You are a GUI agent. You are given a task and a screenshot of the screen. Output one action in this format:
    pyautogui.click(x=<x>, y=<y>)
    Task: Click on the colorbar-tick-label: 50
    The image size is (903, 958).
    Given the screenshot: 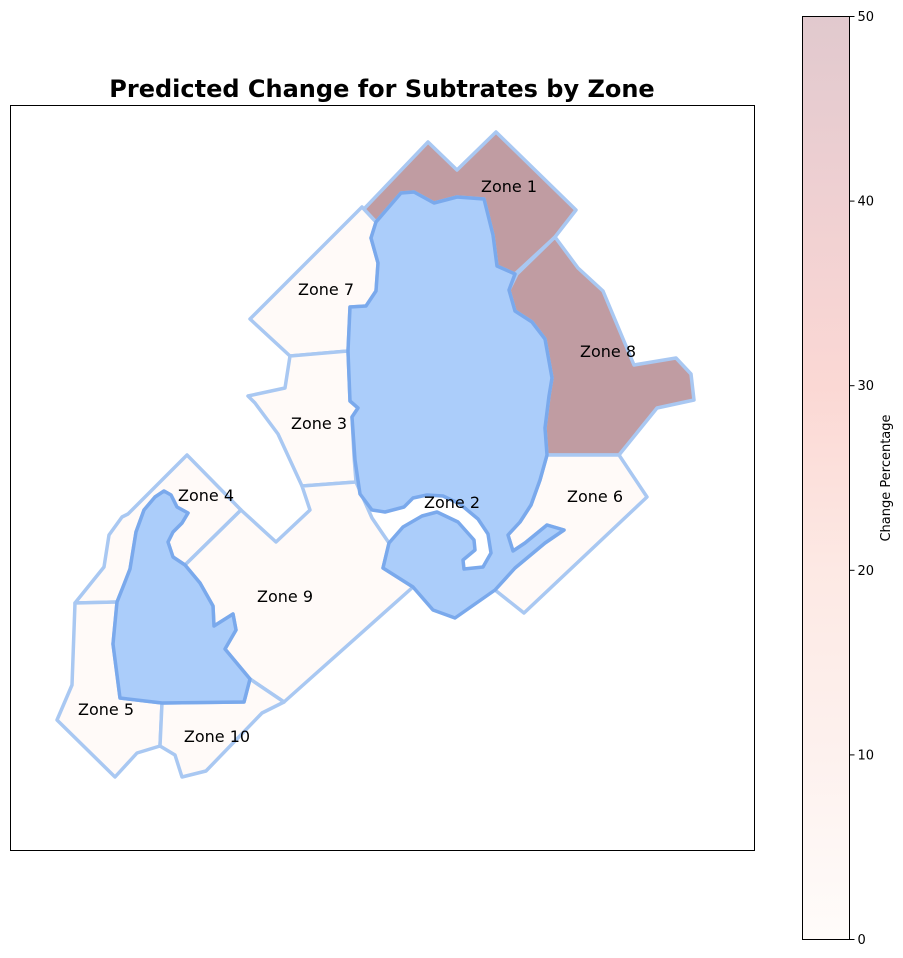 What is the action you would take?
    pyautogui.click(x=866, y=17)
    